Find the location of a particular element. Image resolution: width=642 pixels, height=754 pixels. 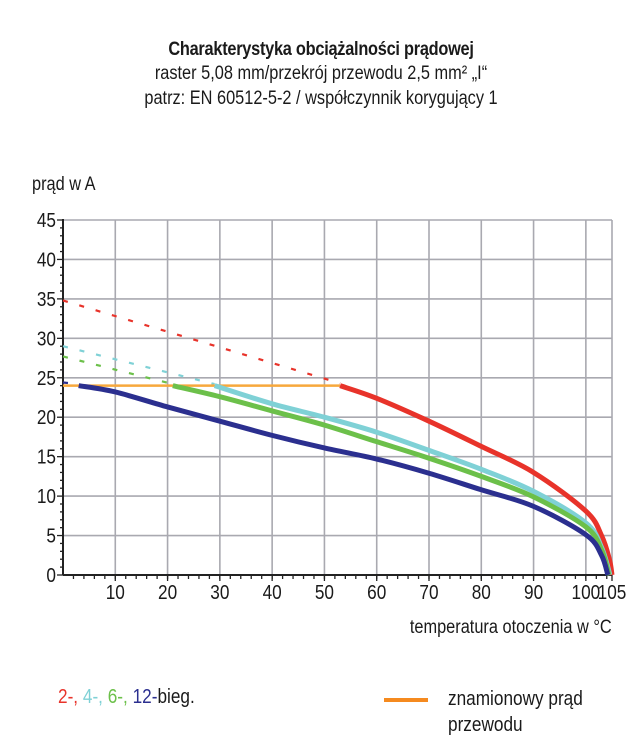

x-axis-label: temperatura otoczenia w °C is located at coordinates (511, 627).